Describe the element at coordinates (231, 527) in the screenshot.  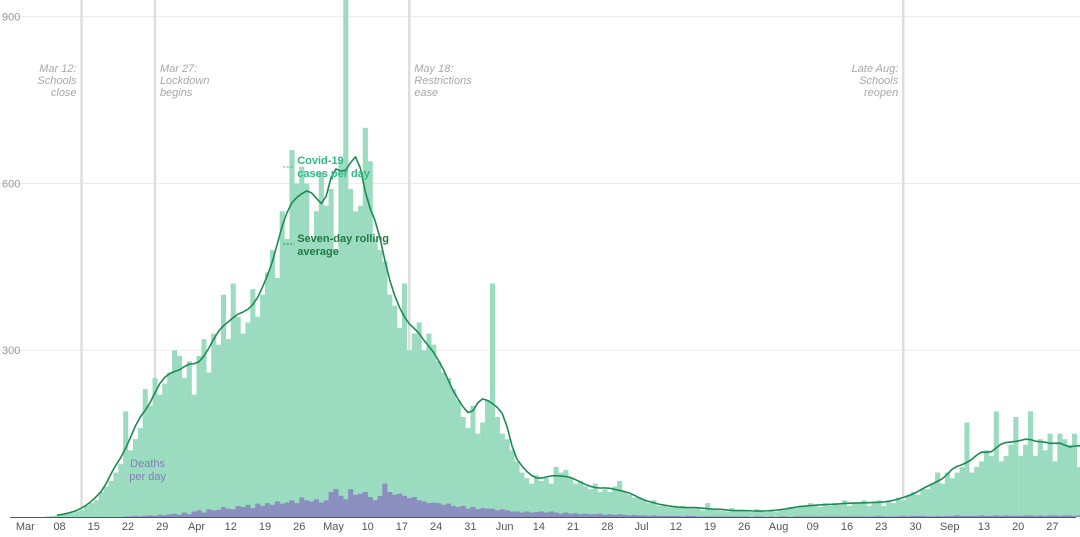
I see `x-tick-label: 12` at that location.